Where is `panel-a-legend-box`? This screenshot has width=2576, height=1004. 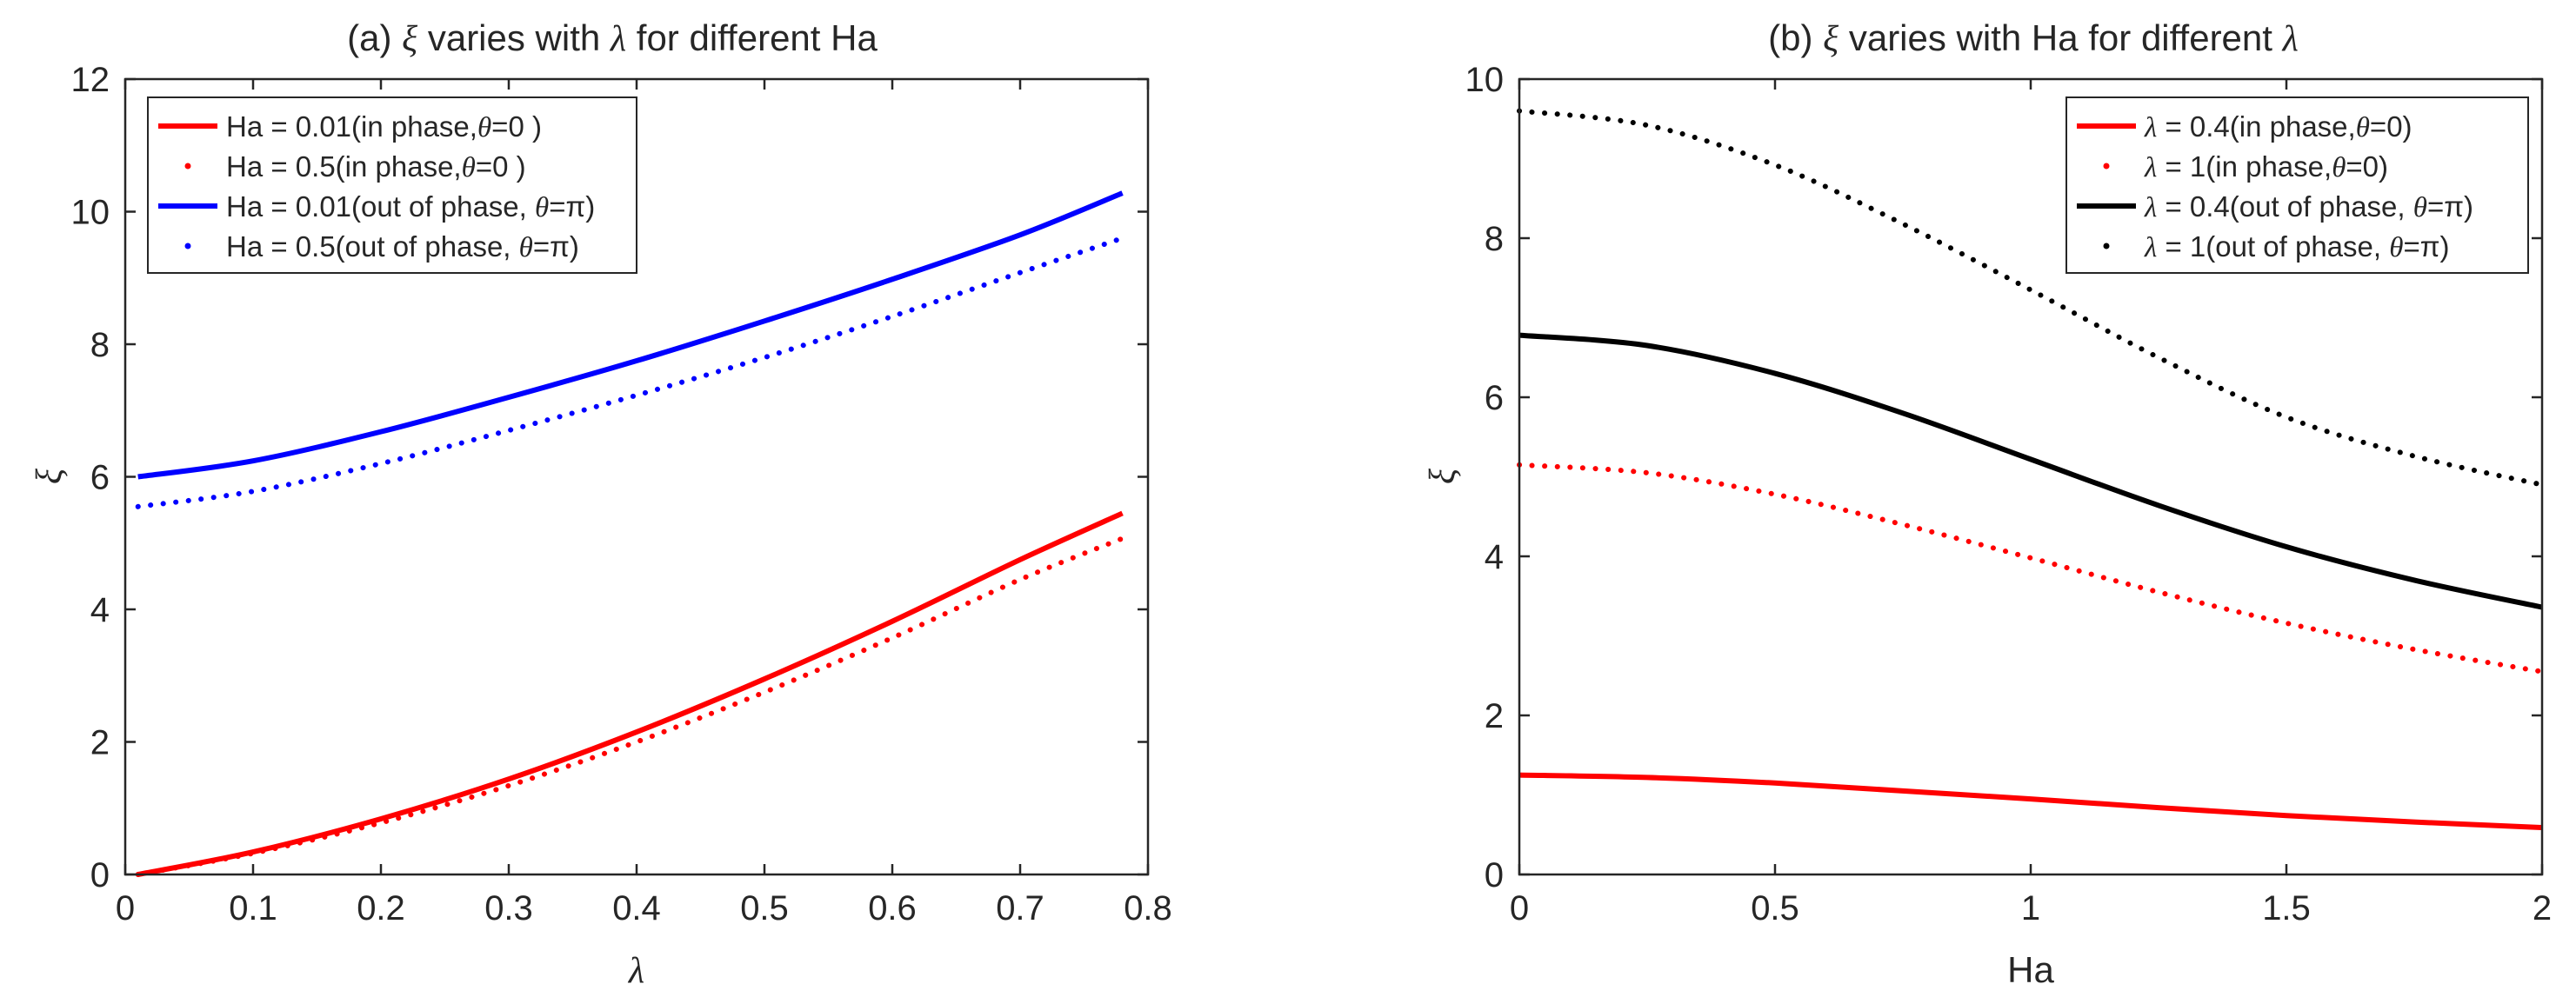
panel-a-legend-box is located at coordinates (392, 185).